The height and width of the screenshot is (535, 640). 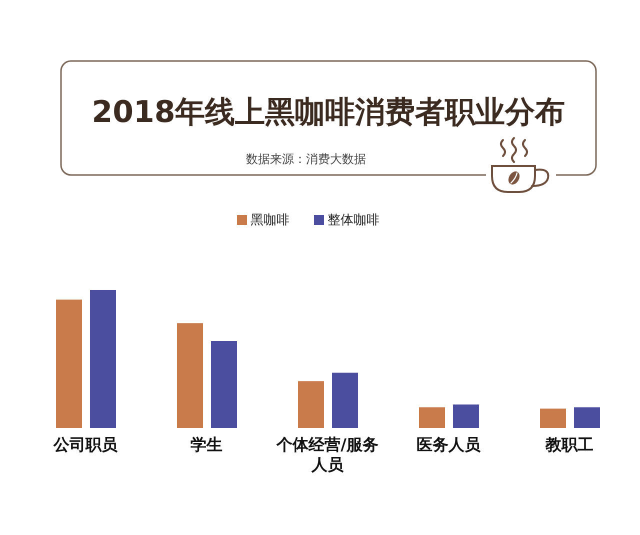 What do you see at coordinates (449, 444) in the screenshot?
I see `x-tick-label: 医务人员` at bounding box center [449, 444].